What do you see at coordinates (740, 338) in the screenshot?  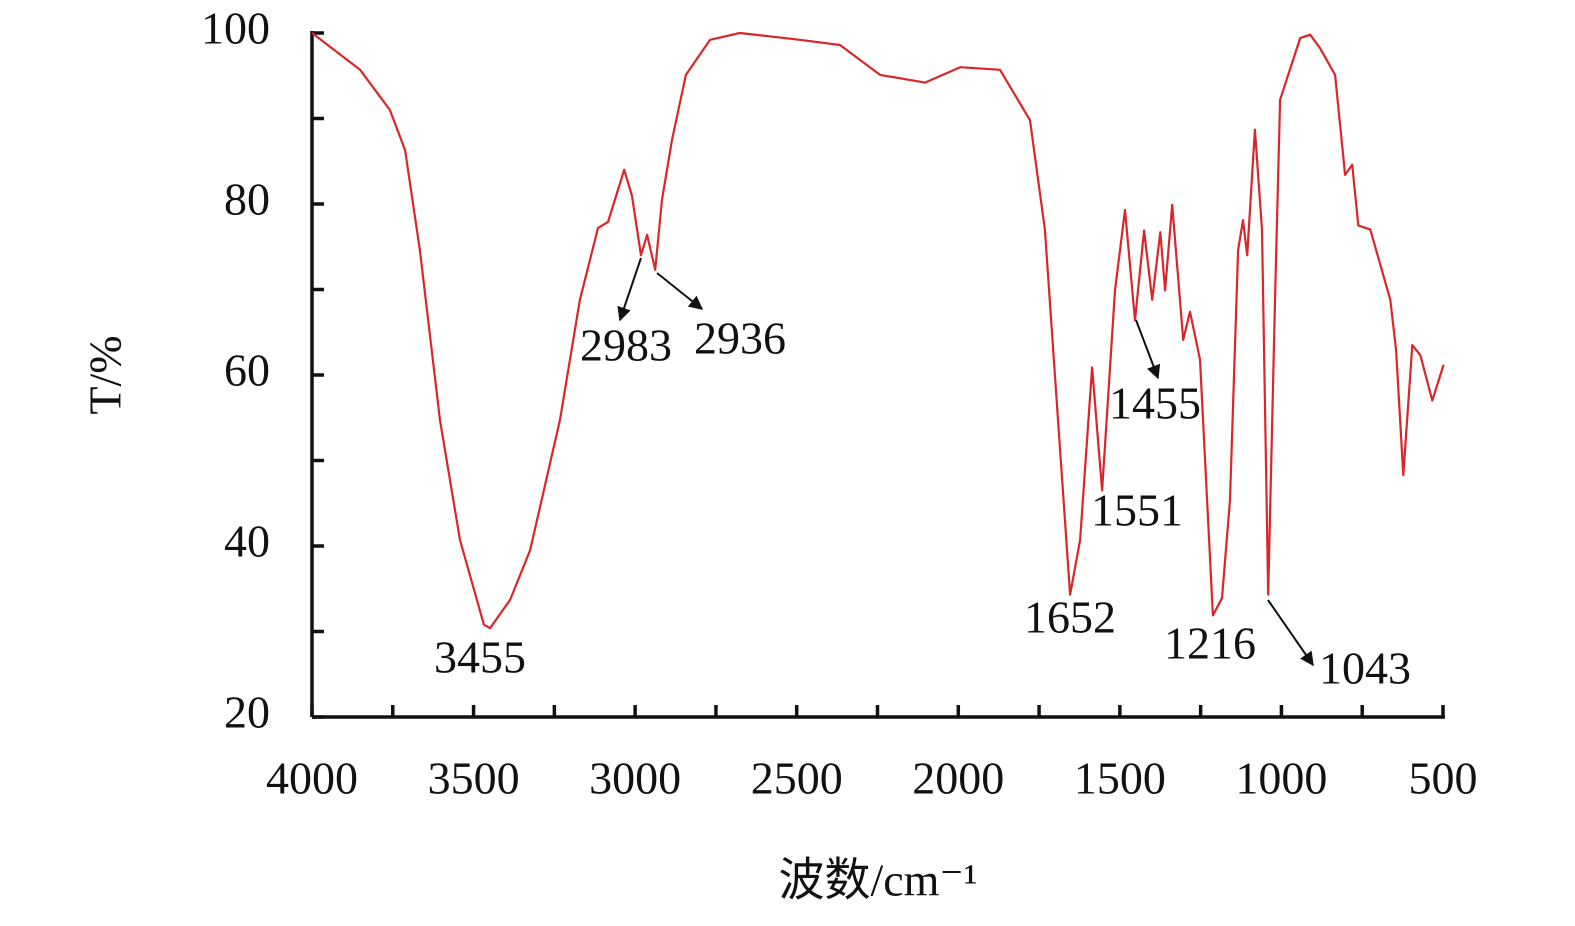 I see `annotation-label: 2936` at bounding box center [740, 338].